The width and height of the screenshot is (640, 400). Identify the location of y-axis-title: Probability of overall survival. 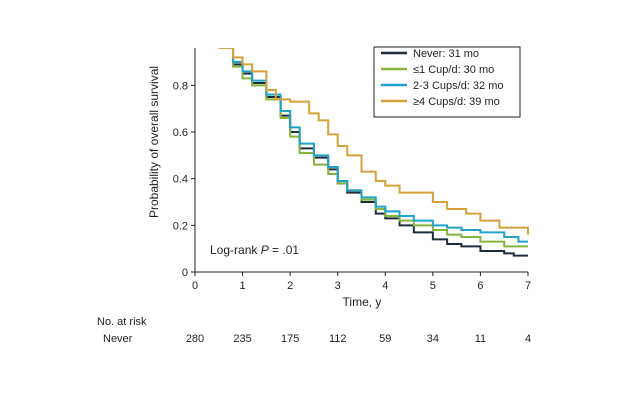
(154, 142).